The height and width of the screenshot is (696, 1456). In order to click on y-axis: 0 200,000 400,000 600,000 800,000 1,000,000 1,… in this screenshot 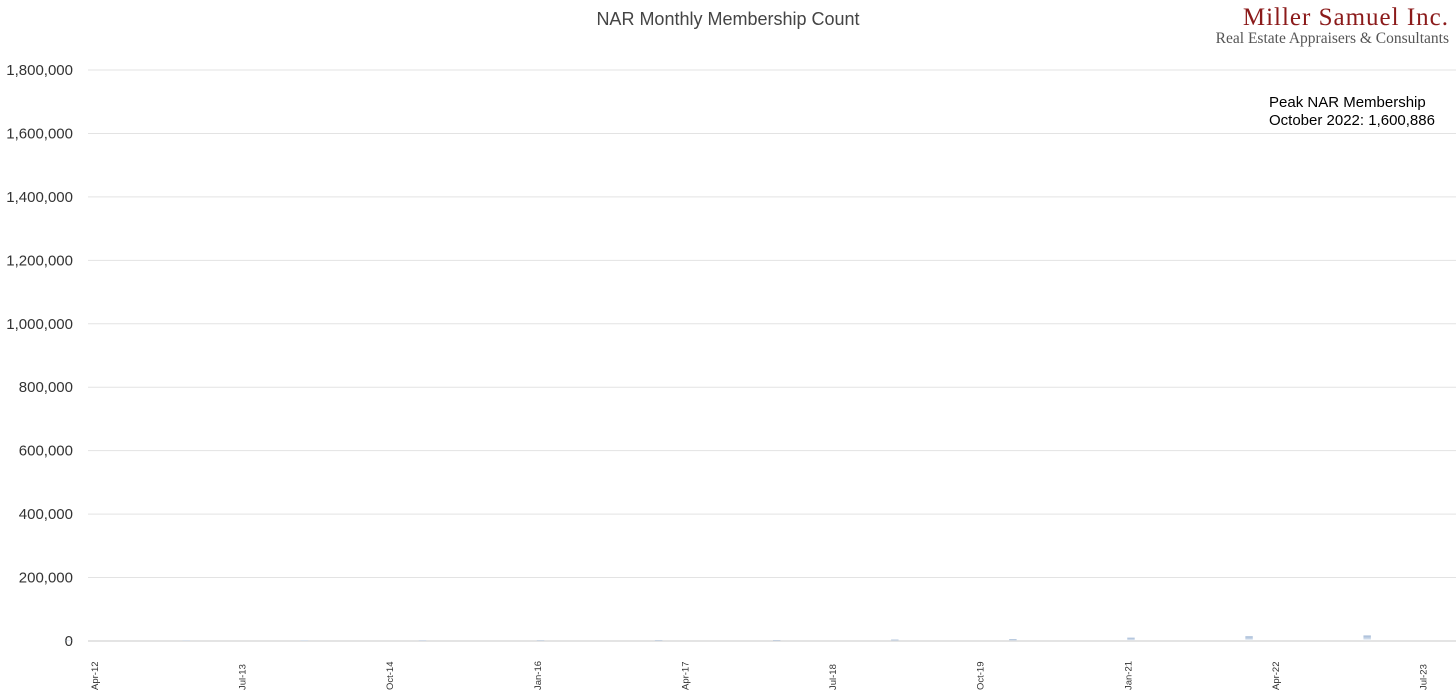, I will do `click(39, 356)`.